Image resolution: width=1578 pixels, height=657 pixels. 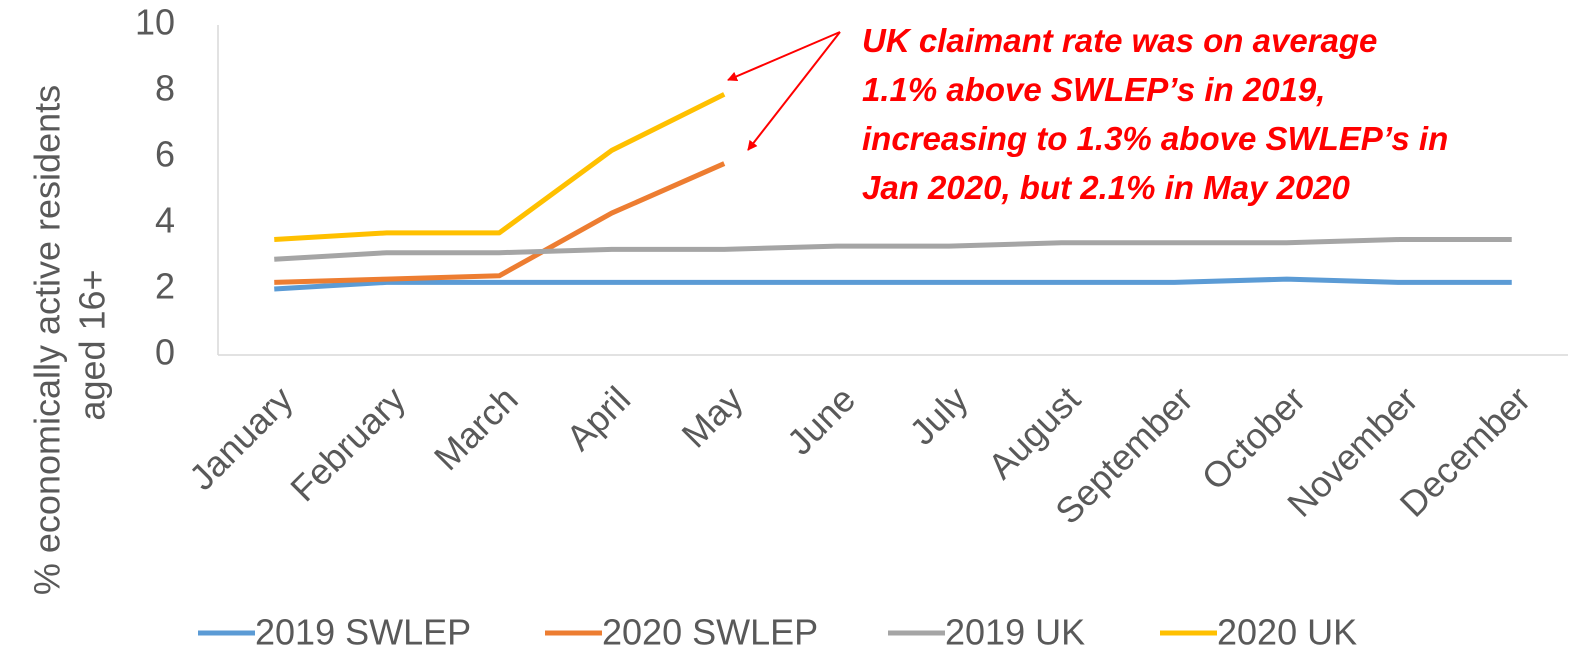 I want to click on legend-label: 2019 SWLEP, so click(x=363, y=632).